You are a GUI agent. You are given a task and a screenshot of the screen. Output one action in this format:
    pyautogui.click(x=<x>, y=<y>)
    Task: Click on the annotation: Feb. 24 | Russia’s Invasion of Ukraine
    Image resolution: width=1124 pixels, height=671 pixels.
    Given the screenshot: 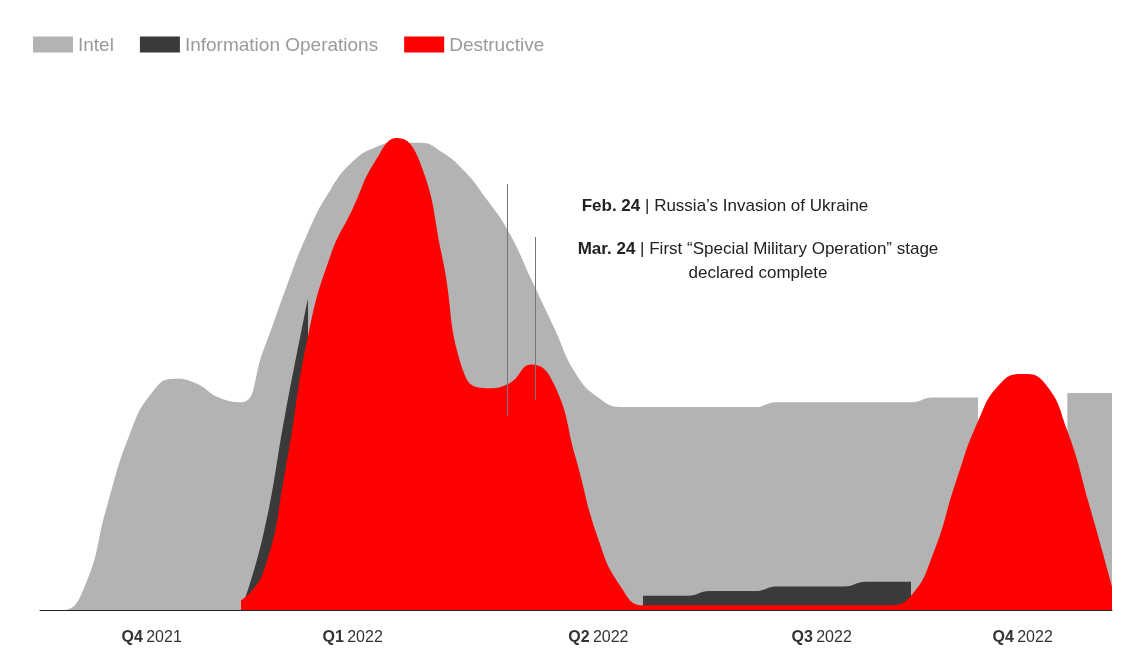 What is the action you would take?
    pyautogui.click(x=725, y=206)
    